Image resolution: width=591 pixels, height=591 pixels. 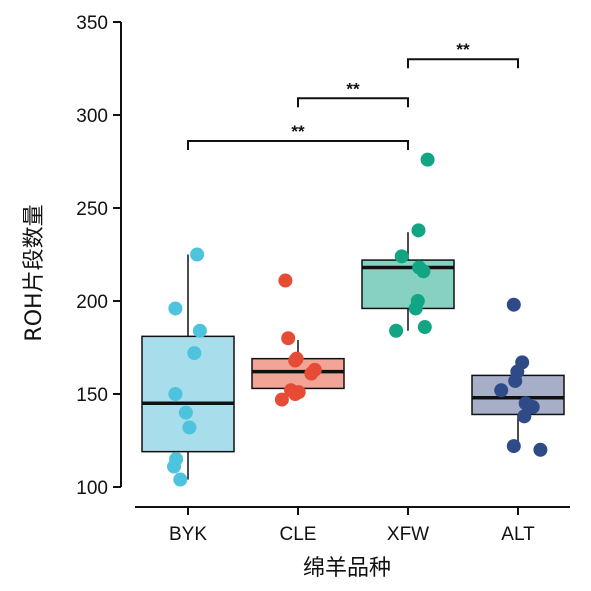 What do you see at coordinates (188, 534) in the screenshot?
I see `x-tick-label: BYK` at bounding box center [188, 534].